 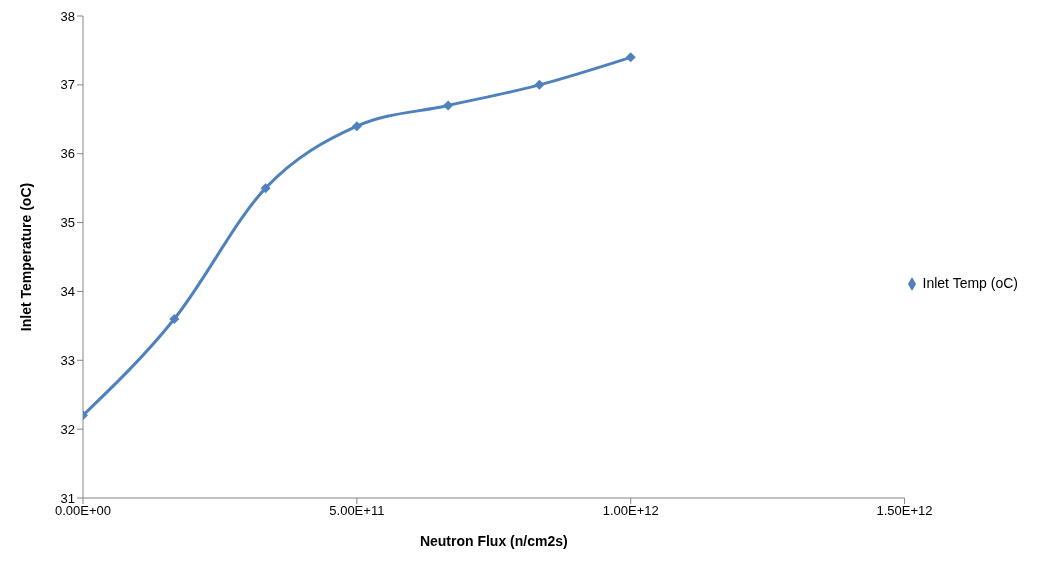 I want to click on y-tick-label: 34, so click(x=67, y=292).